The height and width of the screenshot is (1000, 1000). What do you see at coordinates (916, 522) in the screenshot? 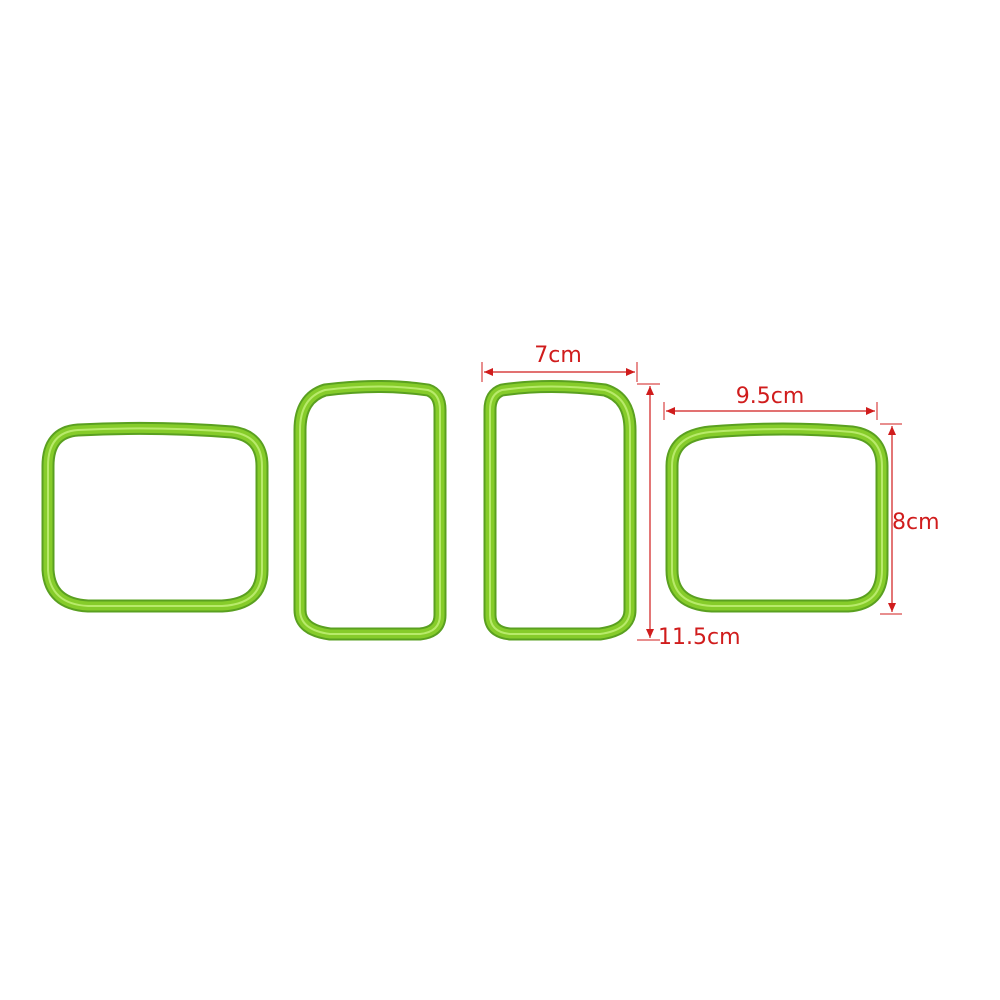
I see `dimension-label-8cm: 8cm` at bounding box center [916, 522].